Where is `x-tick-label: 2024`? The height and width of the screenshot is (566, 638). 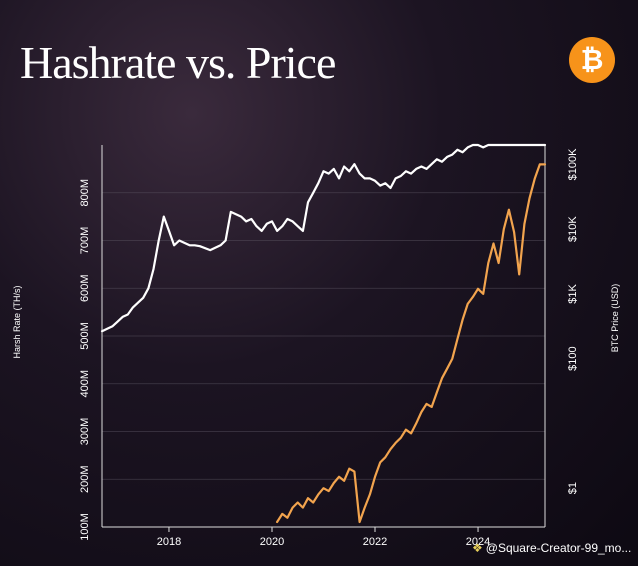
x-tick-label: 2024 is located at coordinates (478, 542).